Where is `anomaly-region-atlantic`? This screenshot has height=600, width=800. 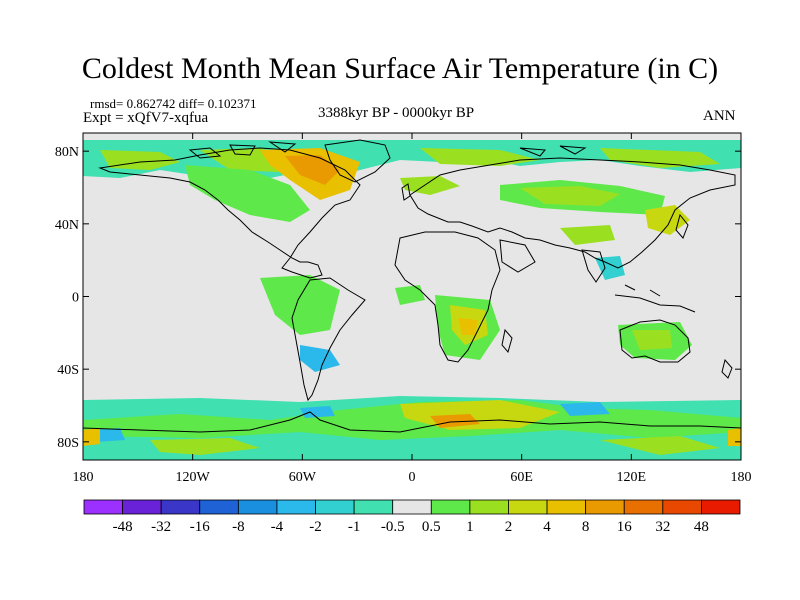
anomaly-region-atlantic is located at coordinates (410, 295).